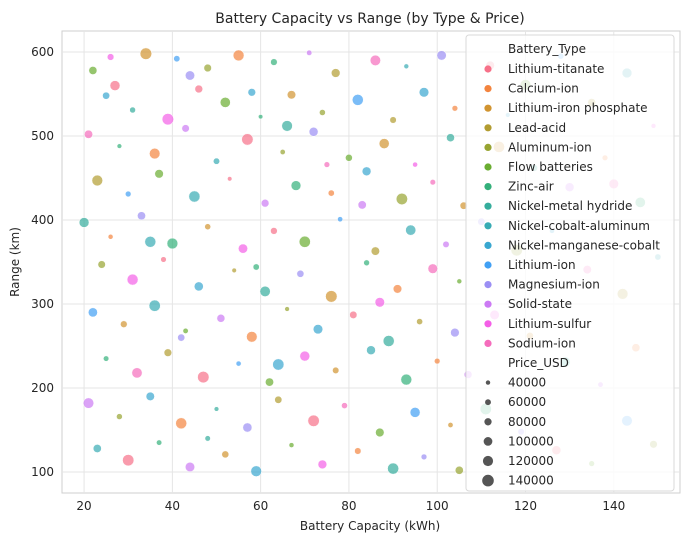  I want to click on x-tick-label: 80, so click(348, 506).